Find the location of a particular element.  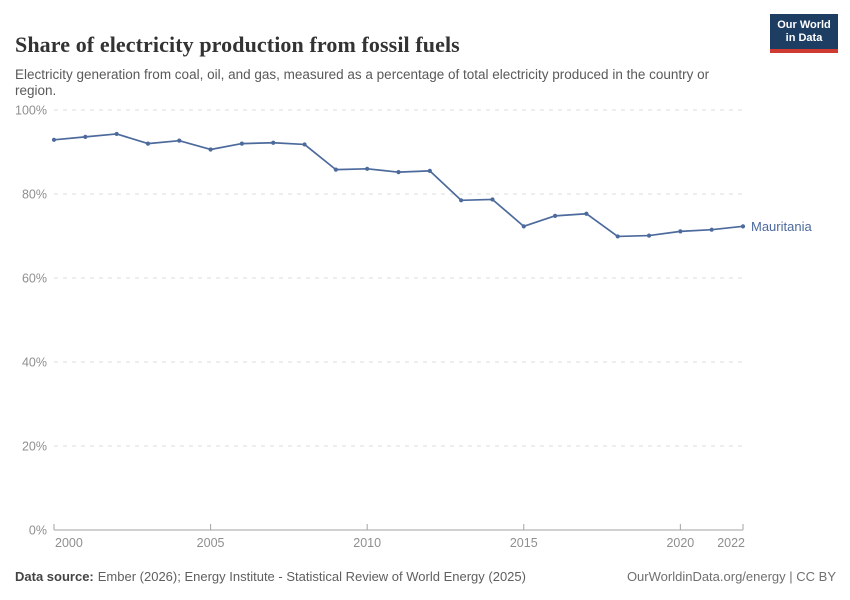

data-point-2009 is located at coordinates (335, 169).